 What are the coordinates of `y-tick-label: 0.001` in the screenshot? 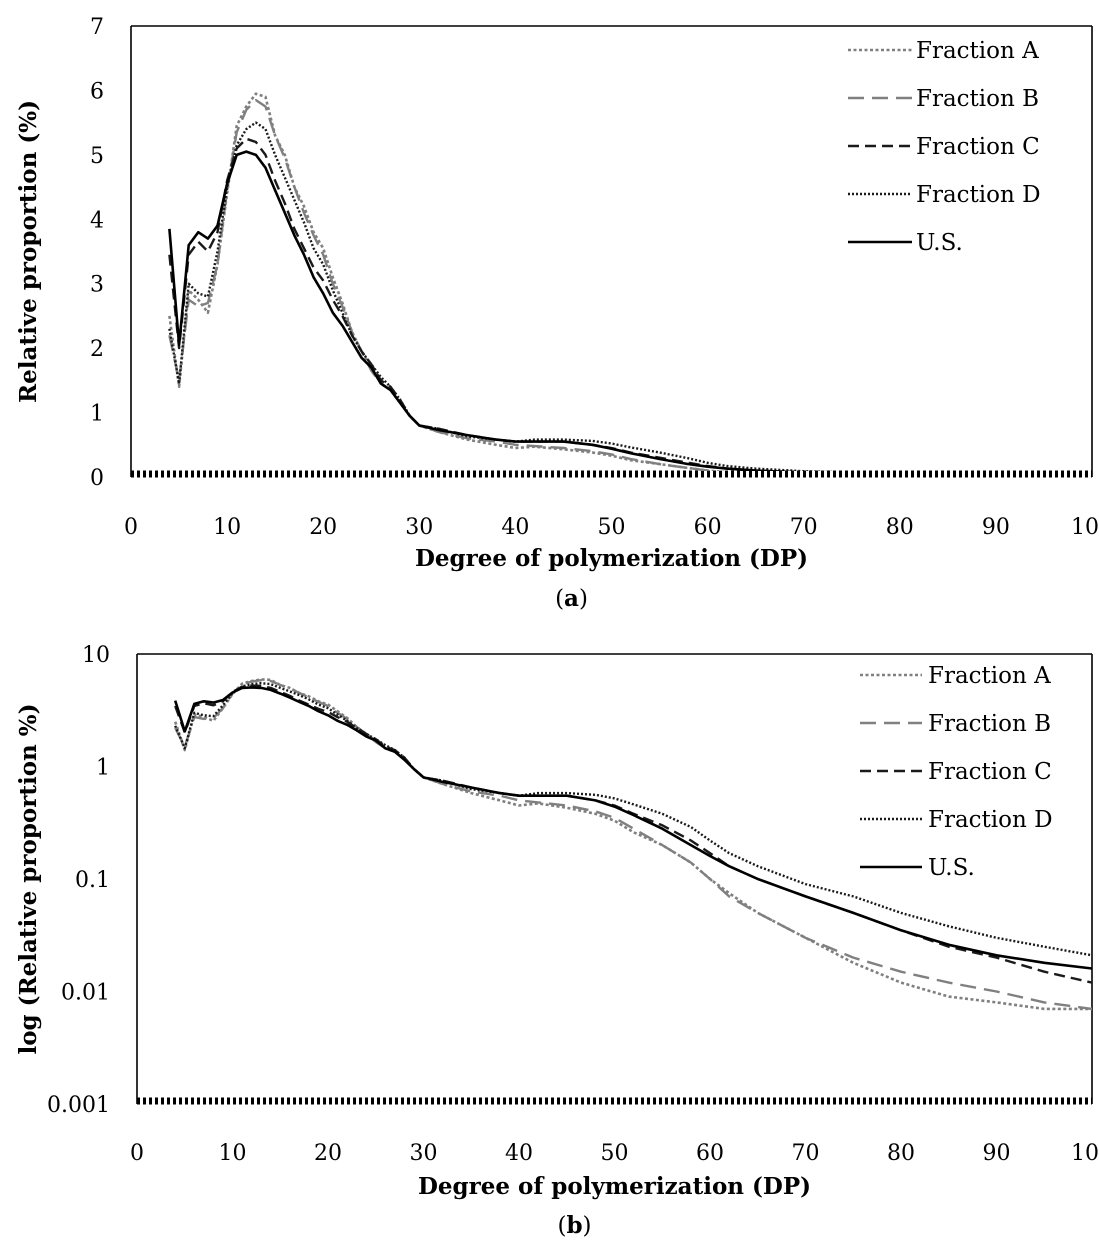 It's located at (78, 1105).